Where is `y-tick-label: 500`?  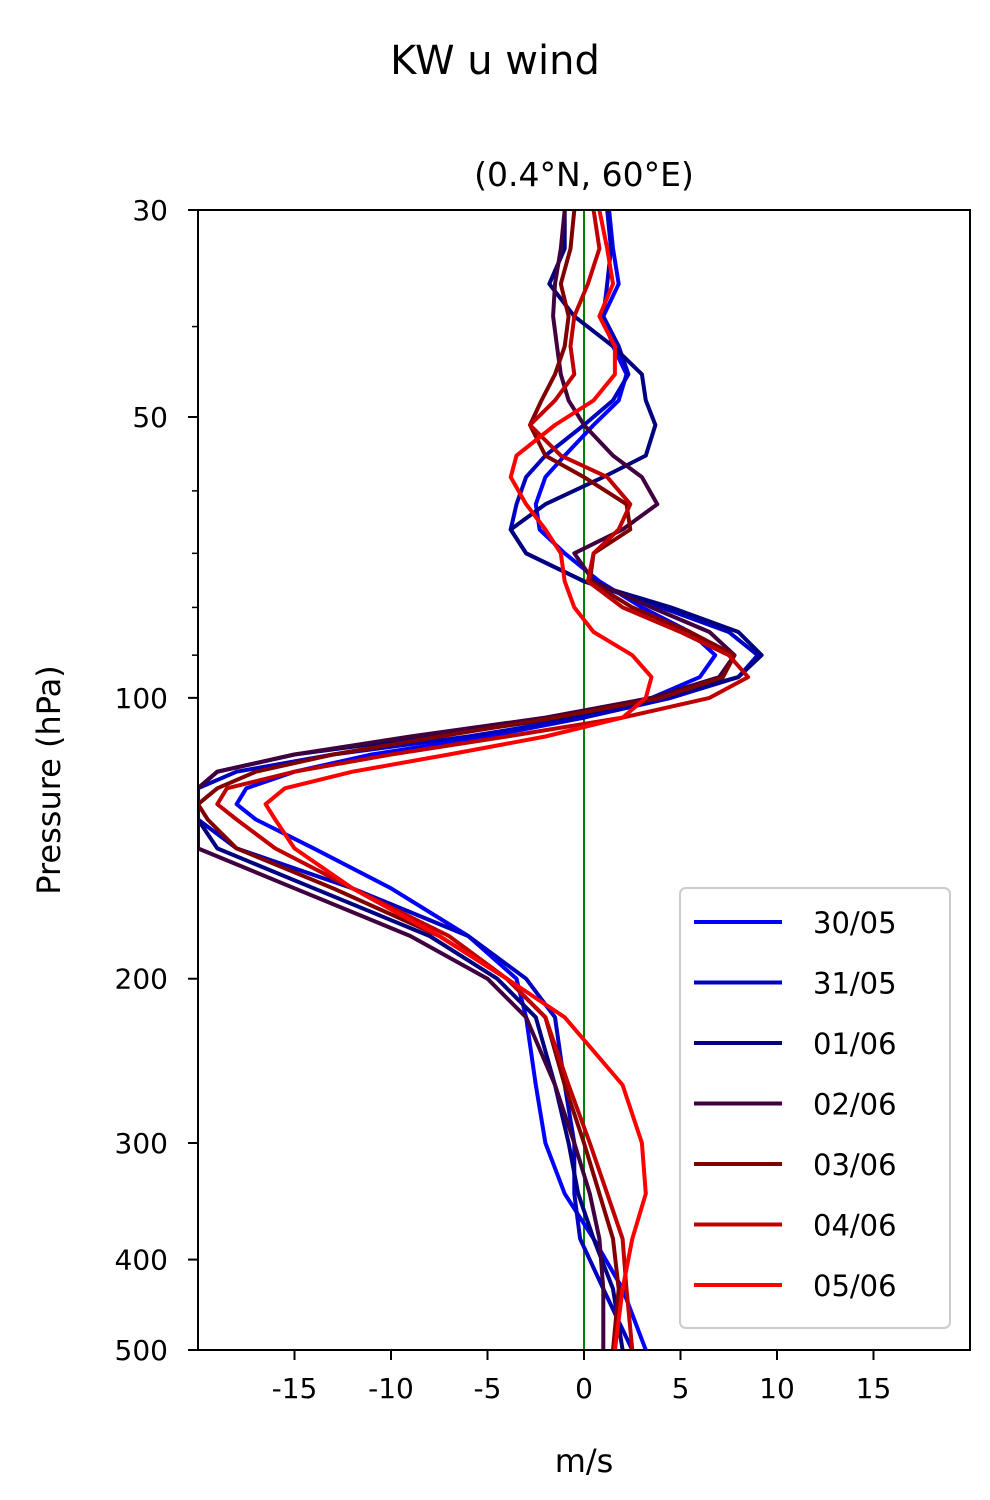 y-tick-label: 500 is located at coordinates (141, 1350).